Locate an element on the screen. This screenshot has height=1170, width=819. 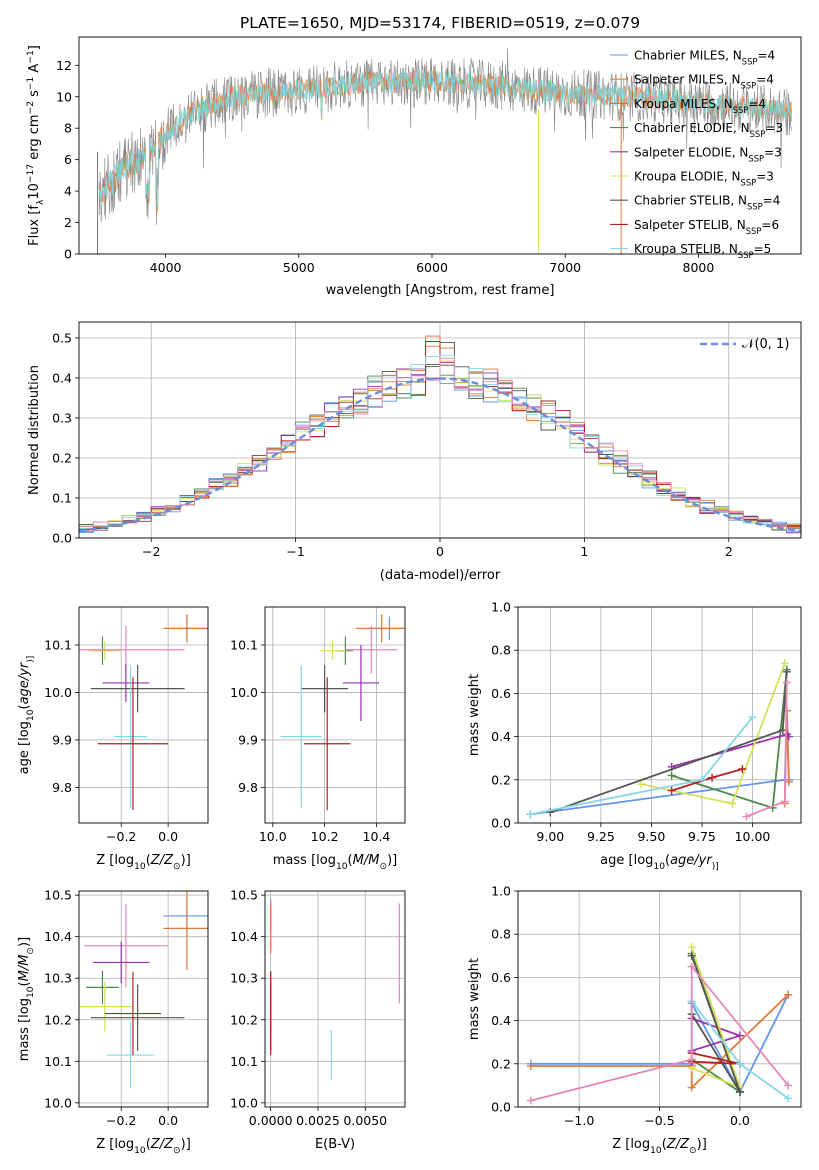
y-tick-label: 9.8 is located at coordinates (248, 787).